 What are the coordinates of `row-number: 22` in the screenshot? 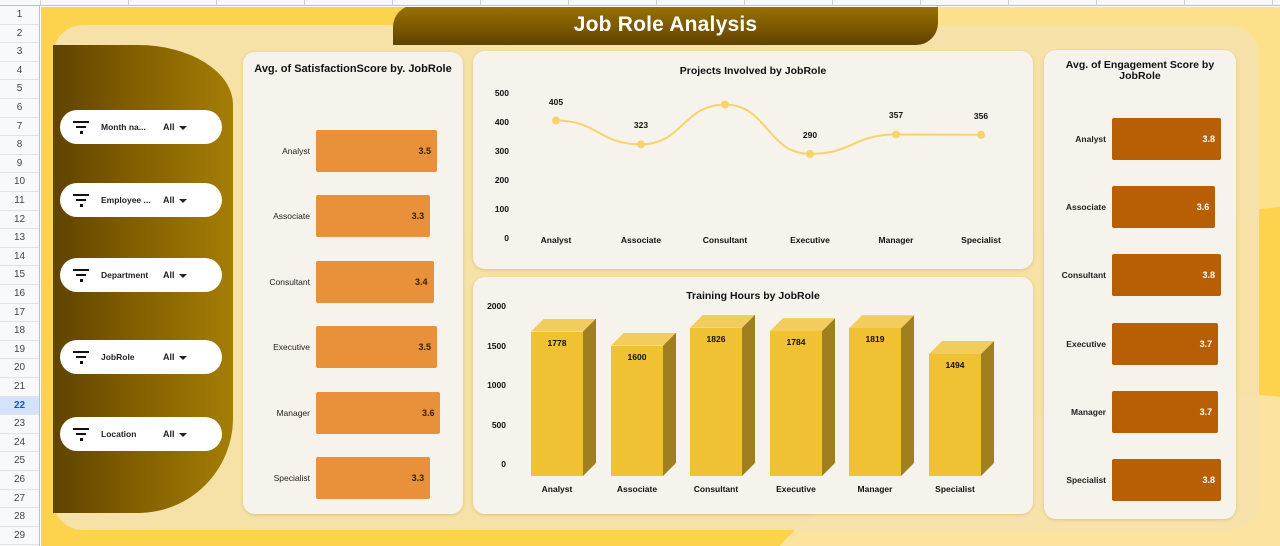 It's located at (19, 406).